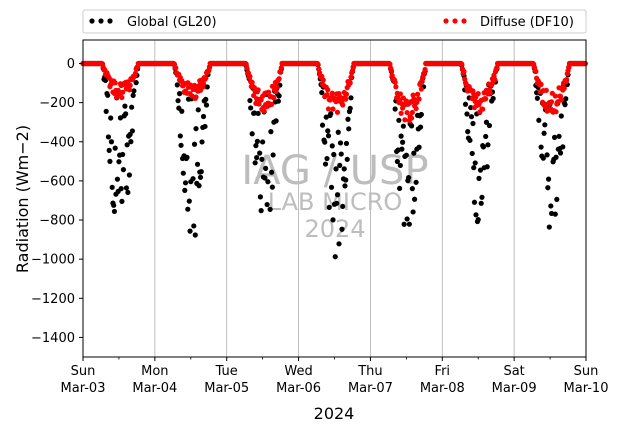  I want to click on x-tick-label-date: Mar-06, so click(298, 388).